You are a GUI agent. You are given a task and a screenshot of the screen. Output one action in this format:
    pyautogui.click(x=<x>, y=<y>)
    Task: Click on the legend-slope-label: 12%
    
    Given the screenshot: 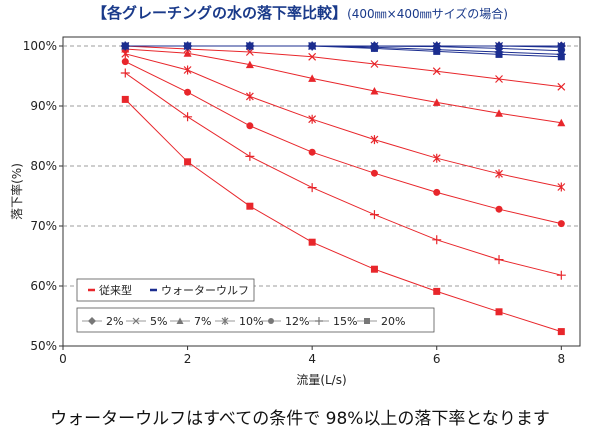 What is the action you would take?
    pyautogui.click(x=297, y=321)
    